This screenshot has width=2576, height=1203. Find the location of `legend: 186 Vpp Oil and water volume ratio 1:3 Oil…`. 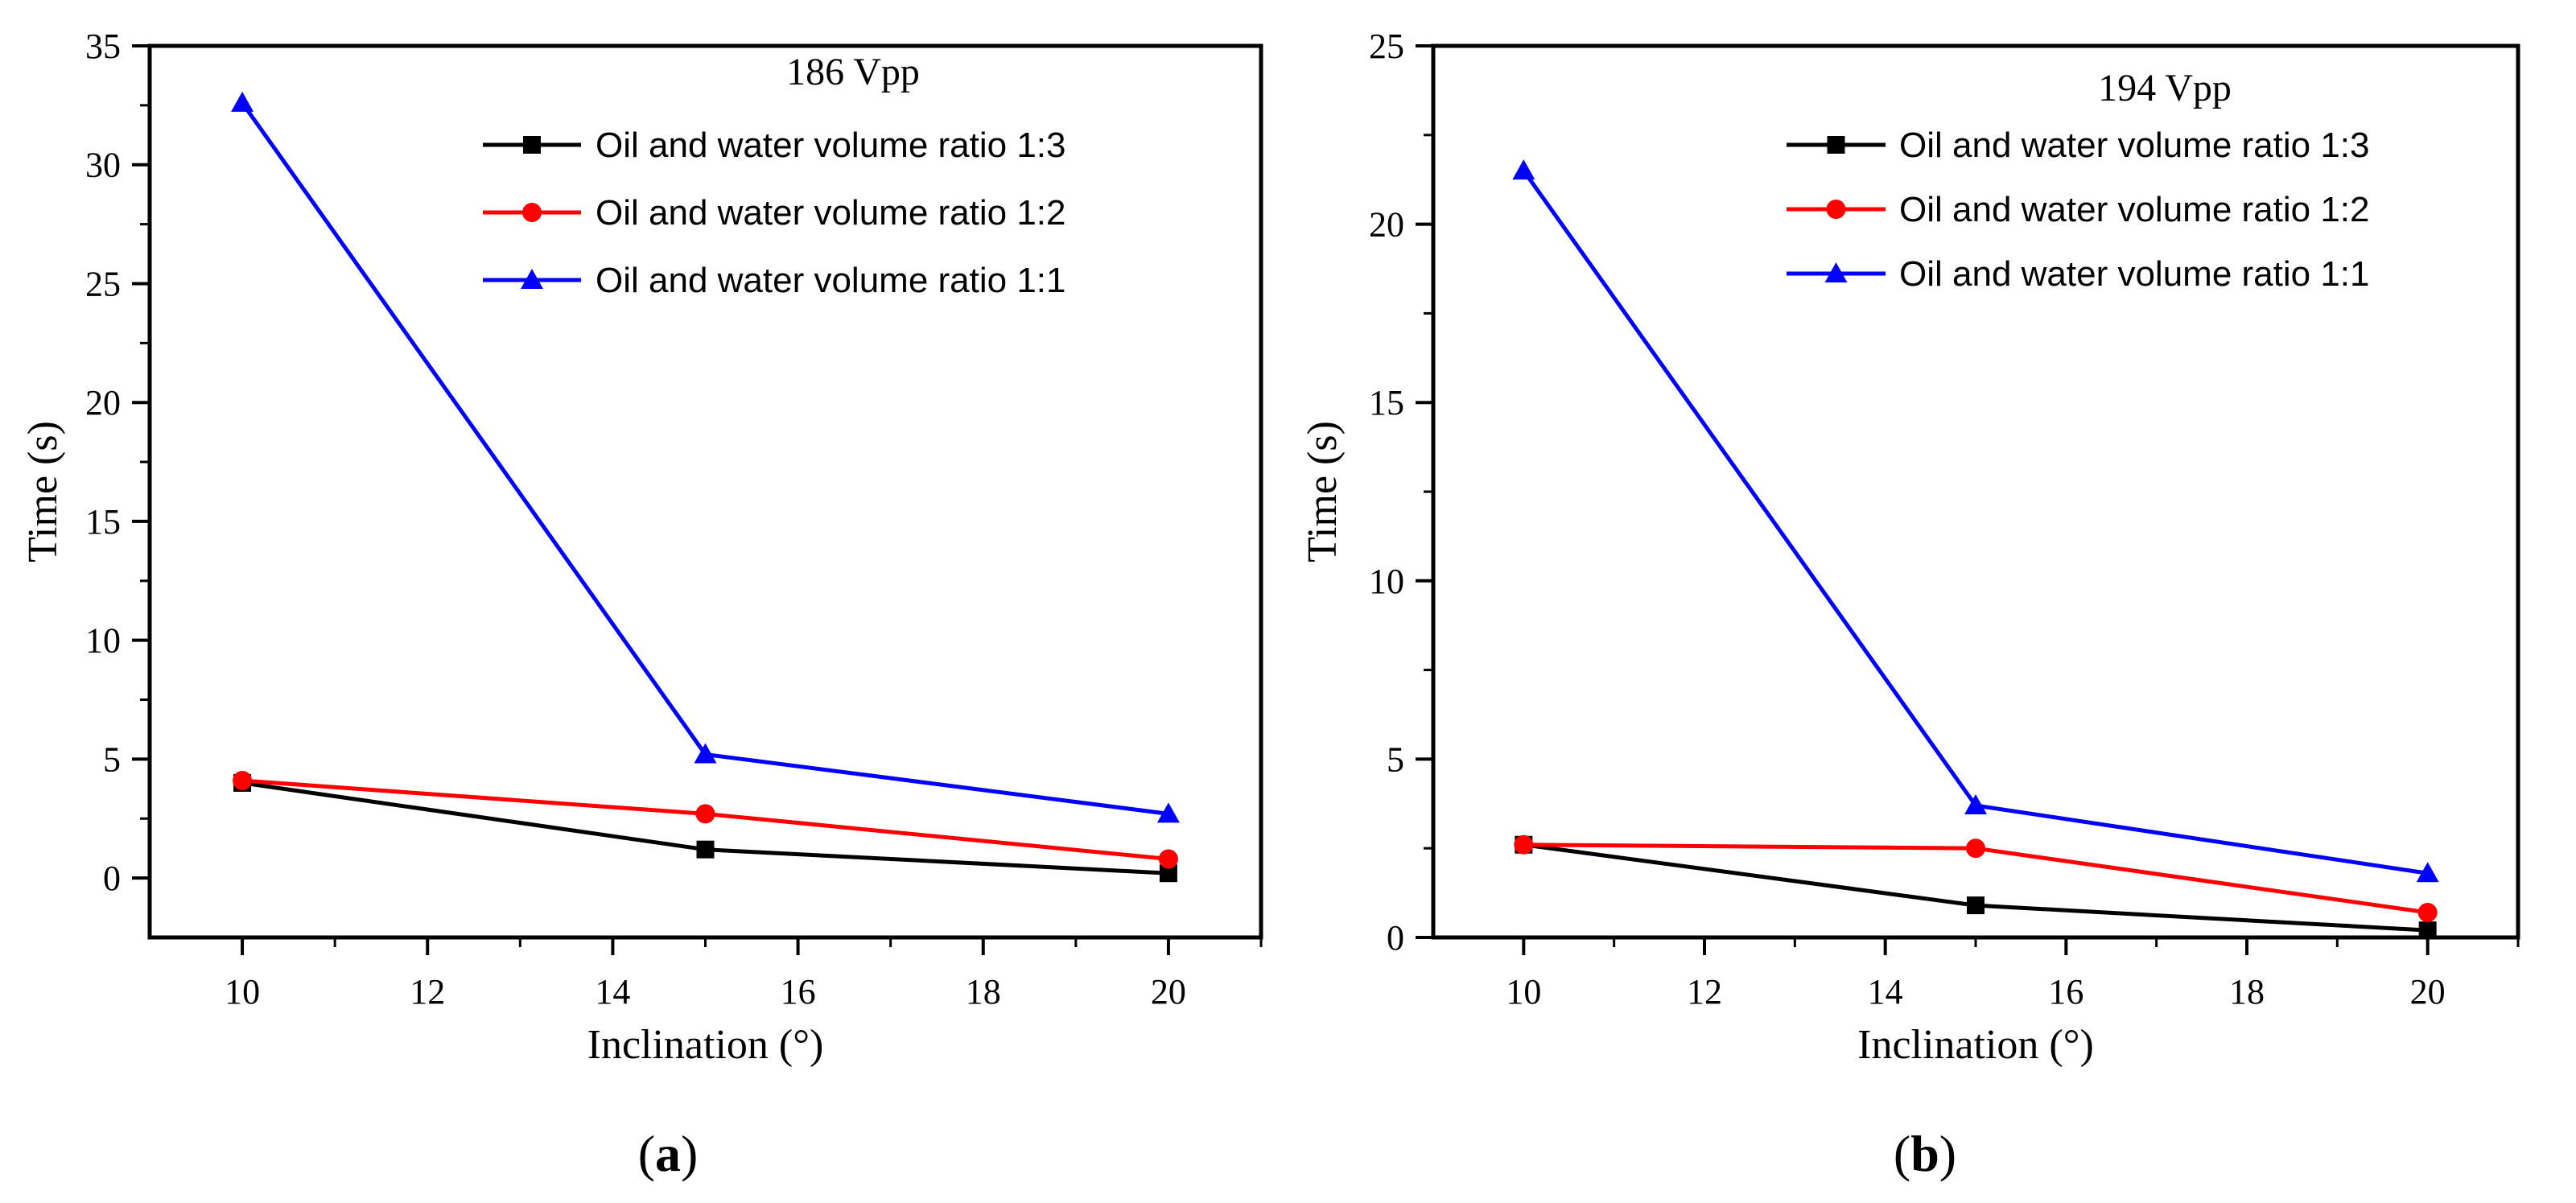

legend: 186 Vpp Oil and water volume ratio 1:3 Oil… is located at coordinates (774, 175).